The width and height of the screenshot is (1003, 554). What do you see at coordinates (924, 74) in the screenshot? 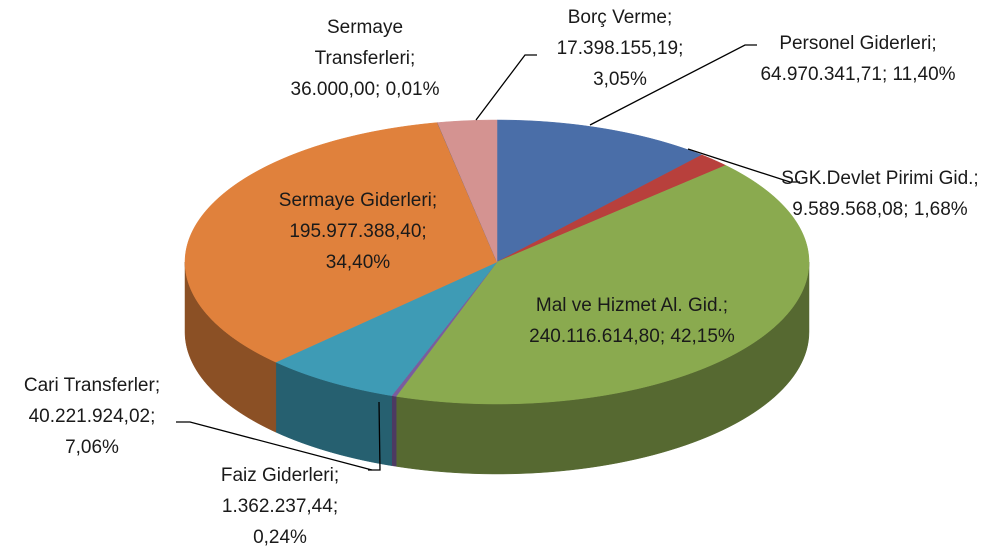
I see `label-percent: 11,40%` at bounding box center [924, 74].